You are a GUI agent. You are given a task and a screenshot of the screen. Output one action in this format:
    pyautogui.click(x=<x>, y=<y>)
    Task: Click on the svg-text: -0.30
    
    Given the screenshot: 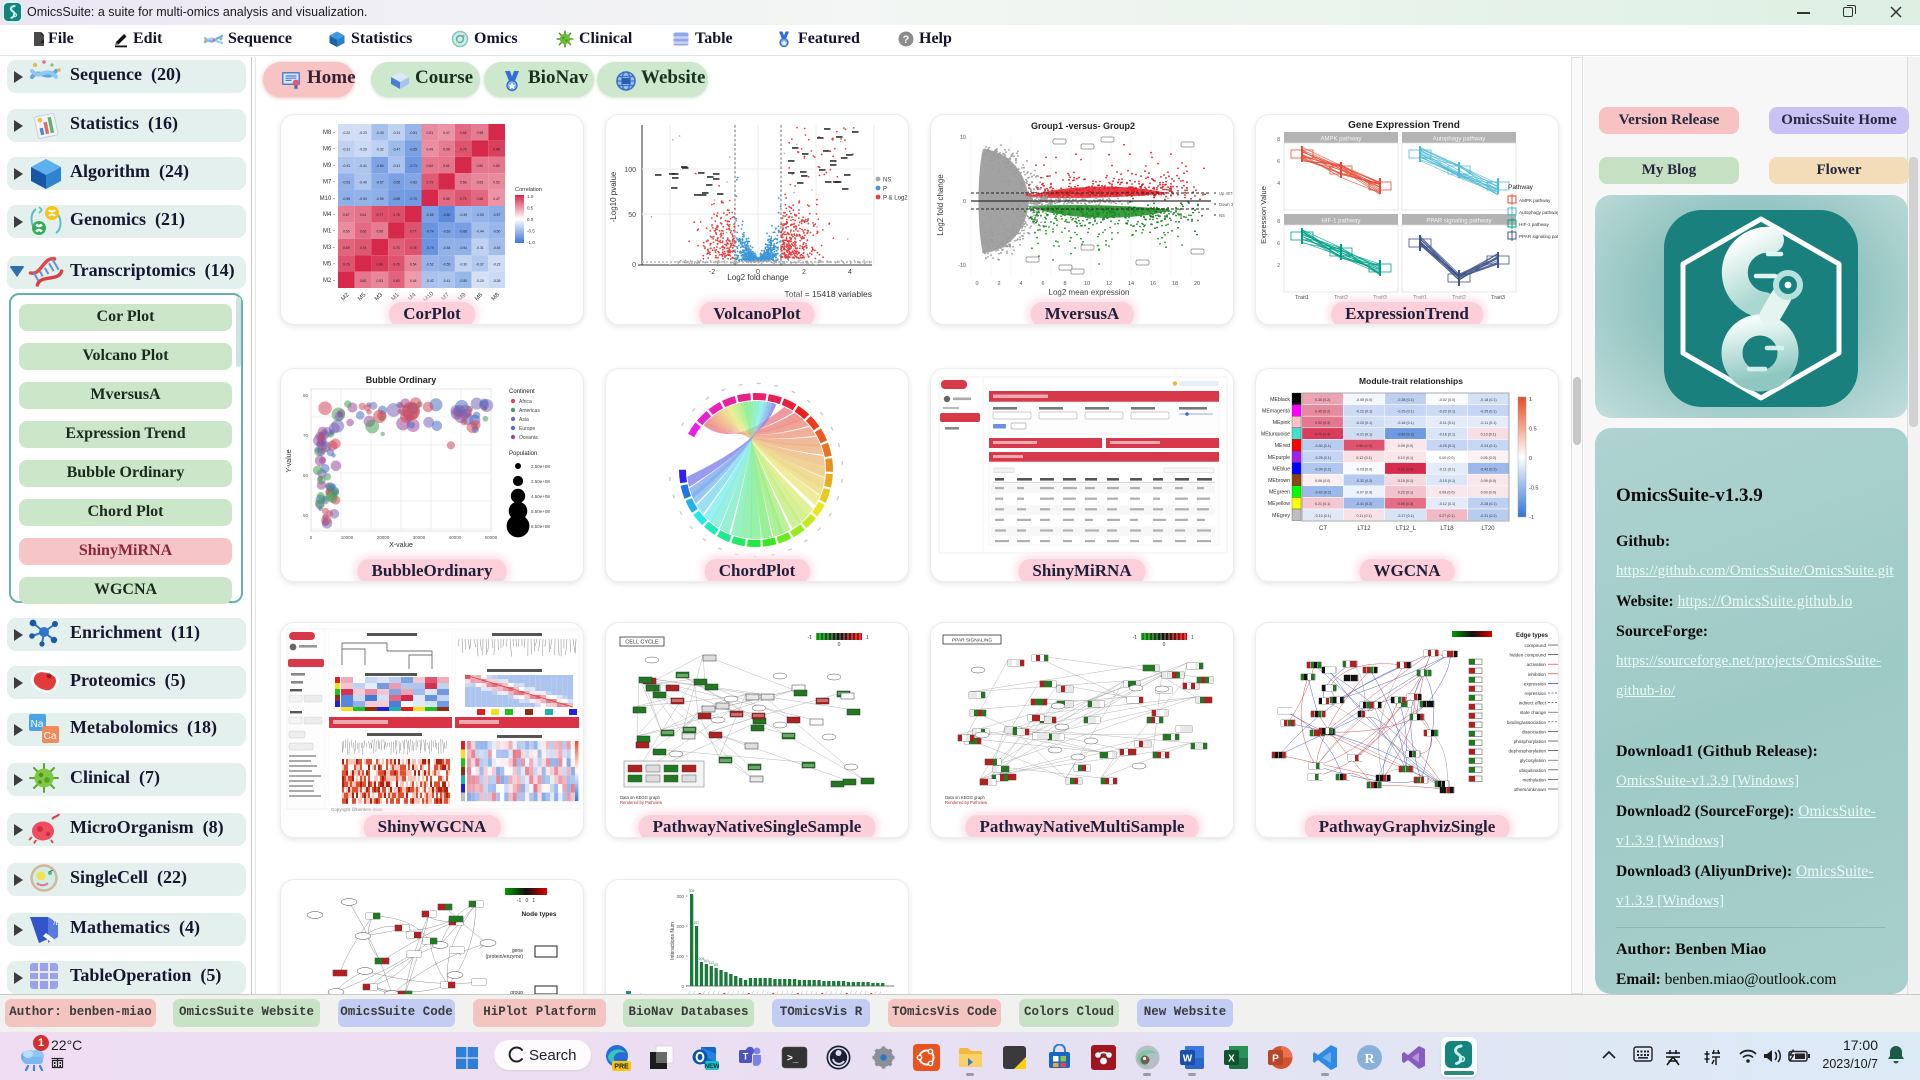 What is the action you would take?
    pyautogui.click(x=463, y=264)
    